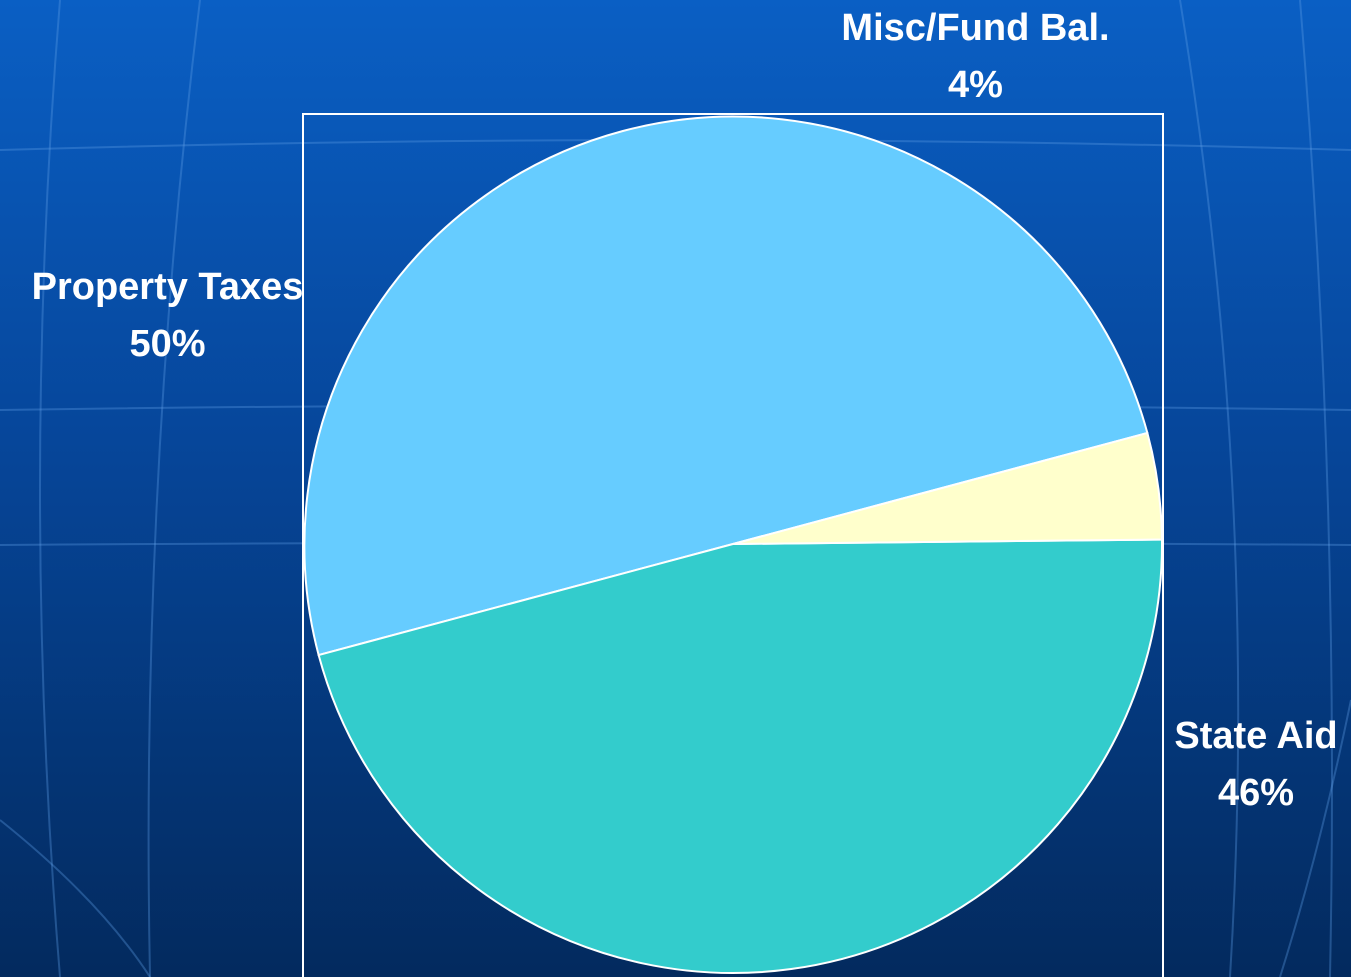 This screenshot has width=1351, height=977. What do you see at coordinates (975, 85) in the screenshot?
I see `label-misc-fund-bal-value: 4%` at bounding box center [975, 85].